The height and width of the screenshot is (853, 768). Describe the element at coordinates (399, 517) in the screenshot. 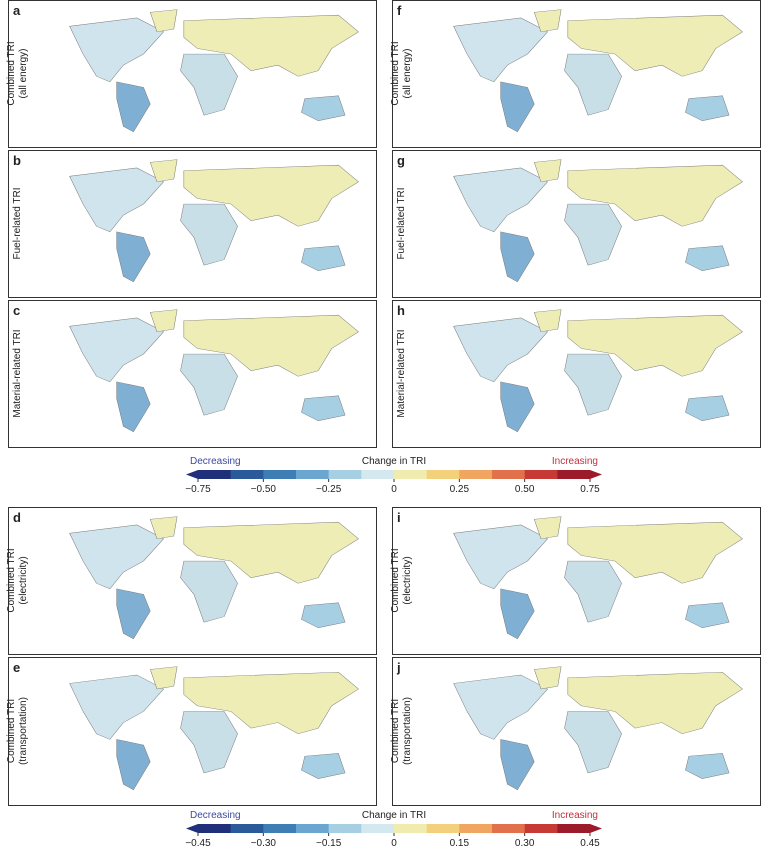

I see `panel-letter: i` at that location.